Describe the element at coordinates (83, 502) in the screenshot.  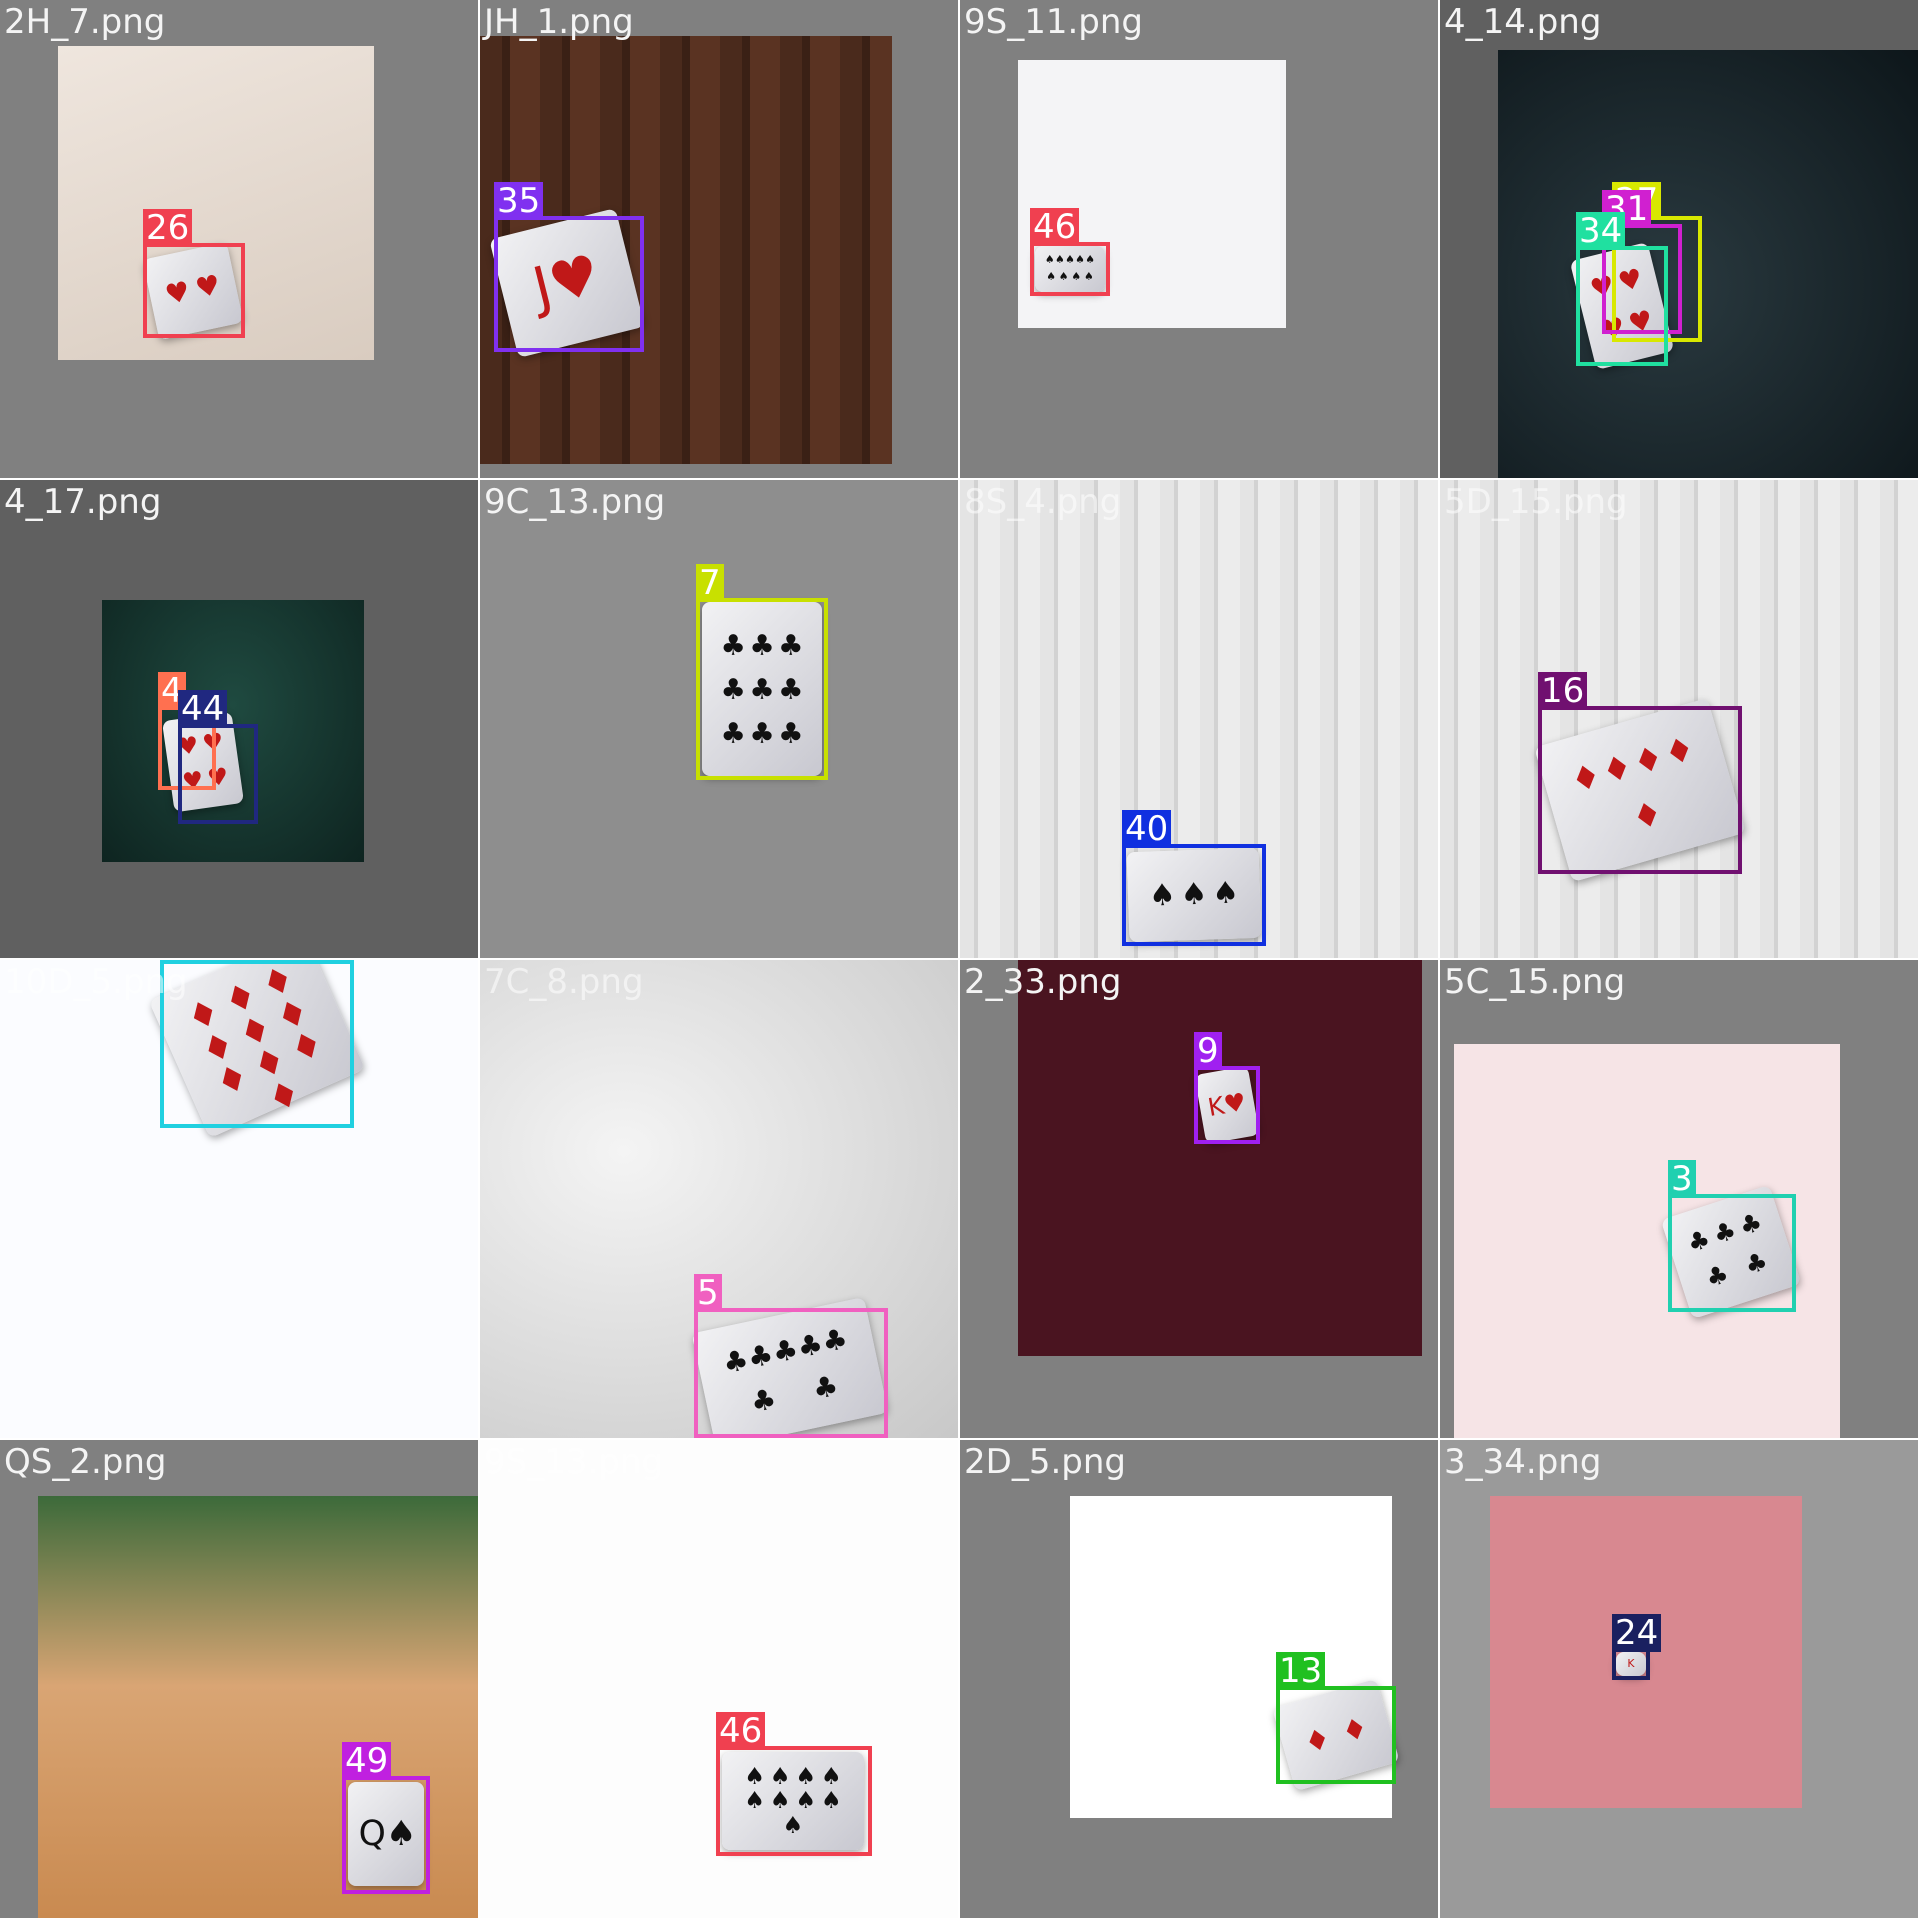
I see `tile-filename: 4_17.png` at that location.